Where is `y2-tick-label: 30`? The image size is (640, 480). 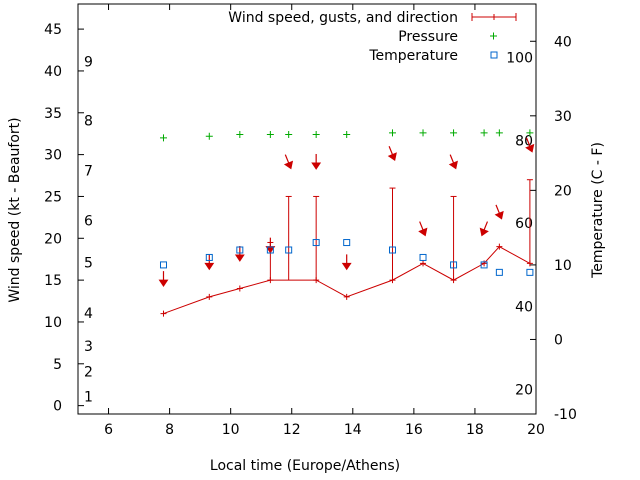 y2-tick-label: 30 is located at coordinates (563, 117).